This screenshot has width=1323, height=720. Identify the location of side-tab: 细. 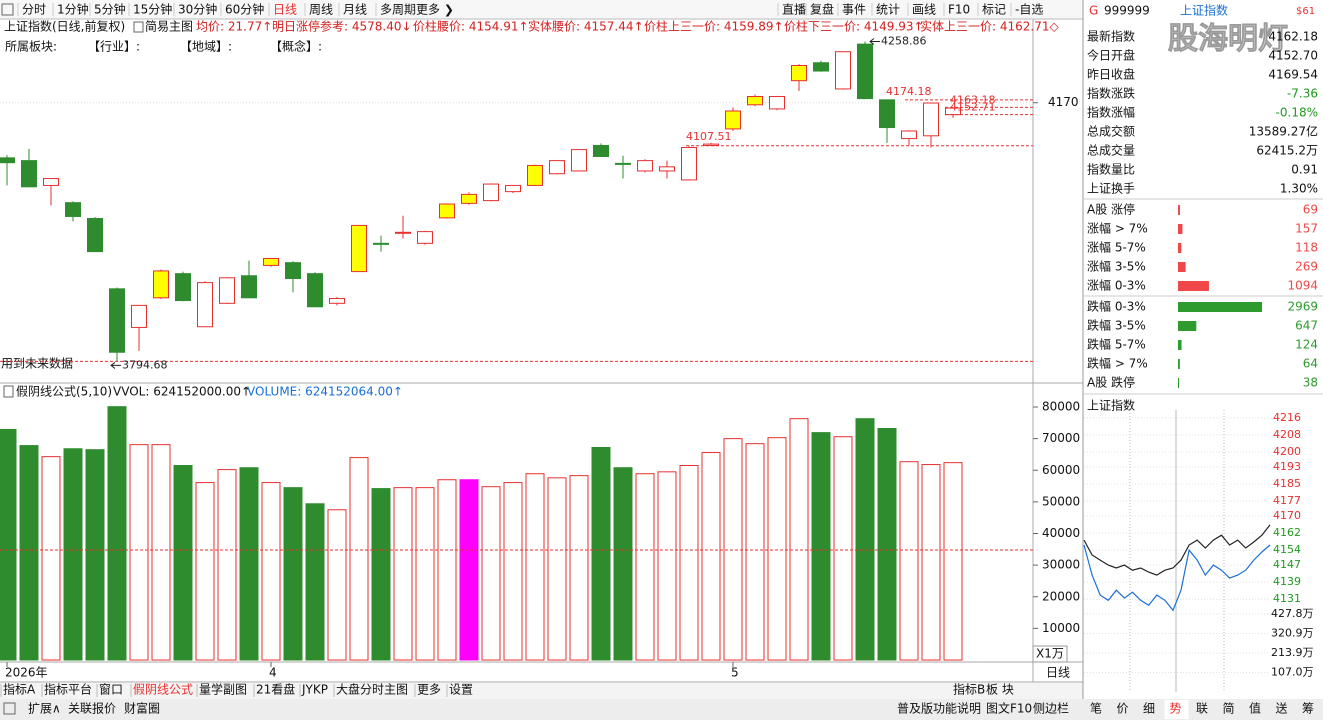
(1149, 709).